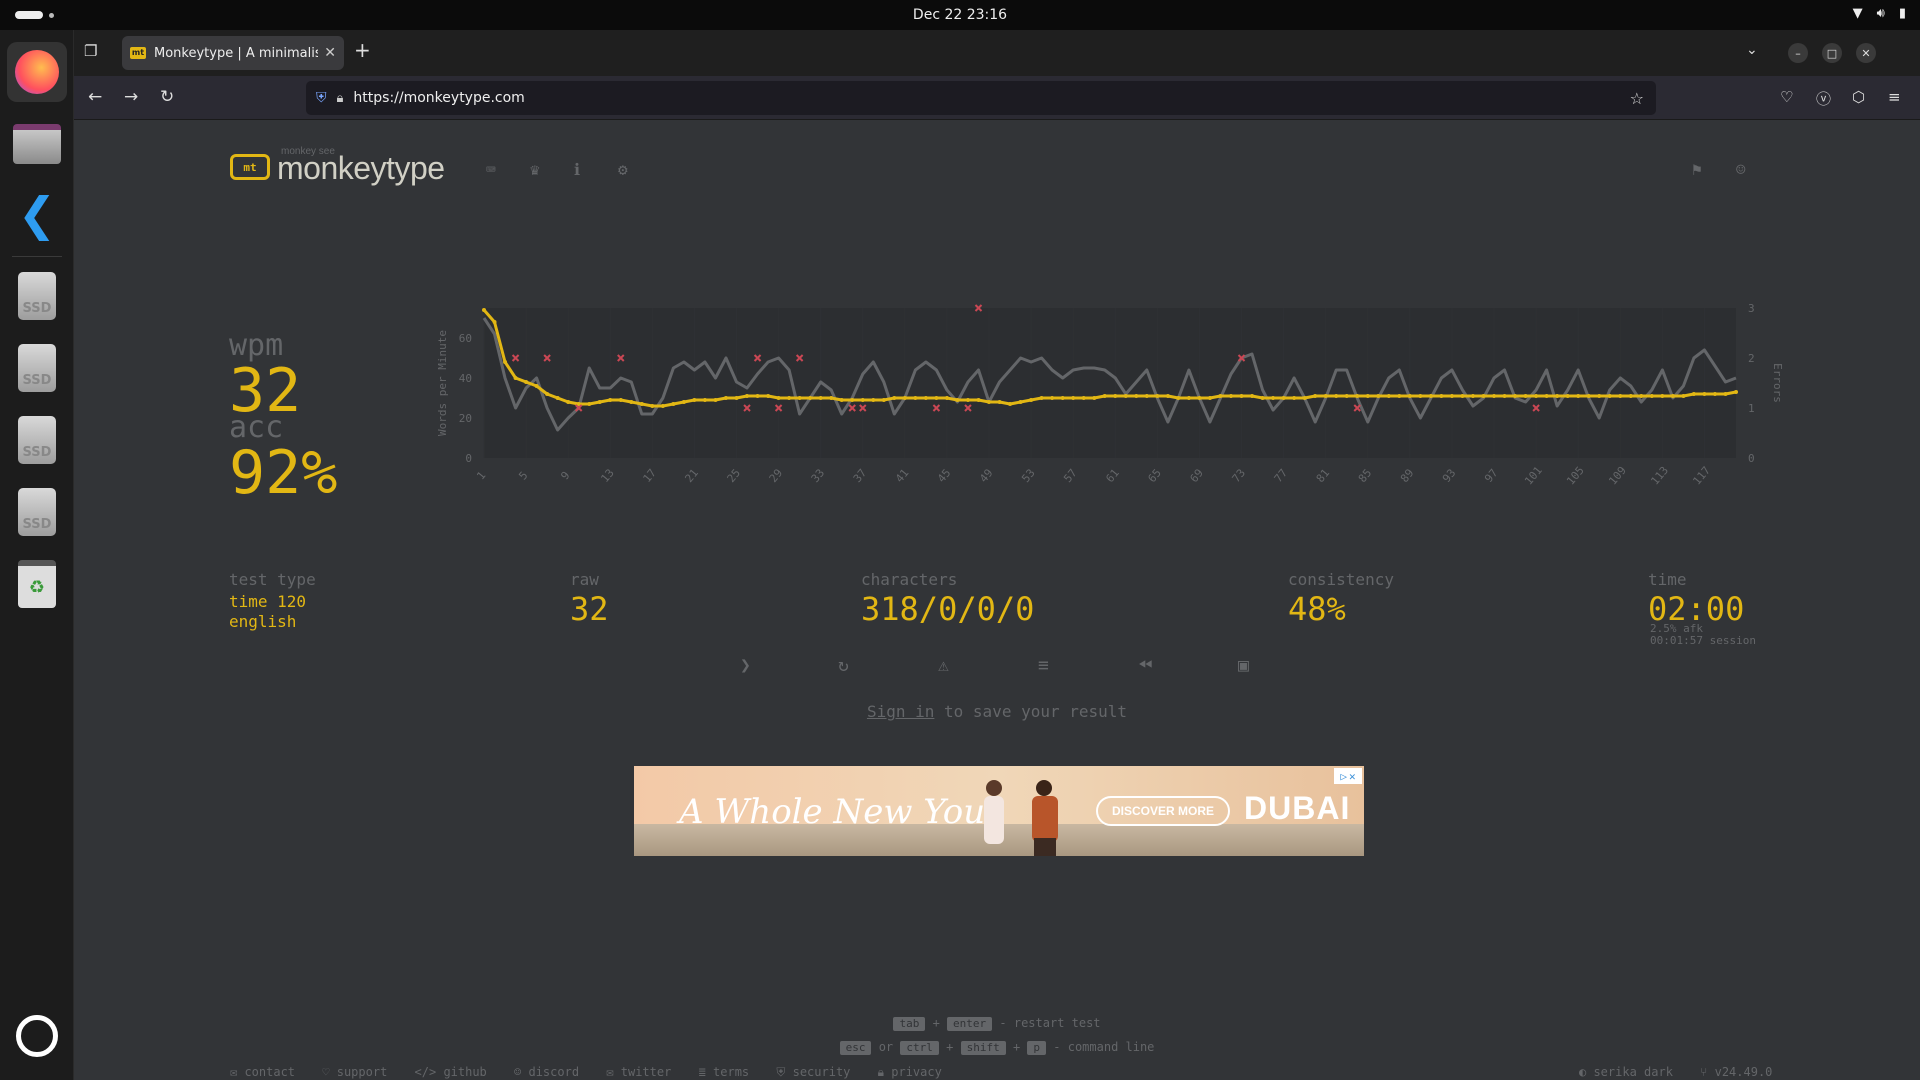 The width and height of the screenshot is (1920, 1080). What do you see at coordinates (37, 440) in the screenshot?
I see `ssd-drive-3: SSD` at bounding box center [37, 440].